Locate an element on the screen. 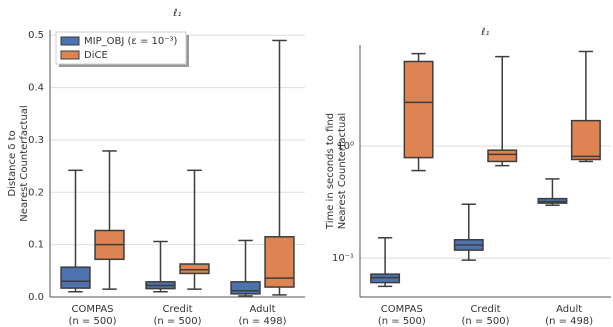 The width and height of the screenshot is (613, 327). y-tick-label: 10⁰ is located at coordinates (345, 146).